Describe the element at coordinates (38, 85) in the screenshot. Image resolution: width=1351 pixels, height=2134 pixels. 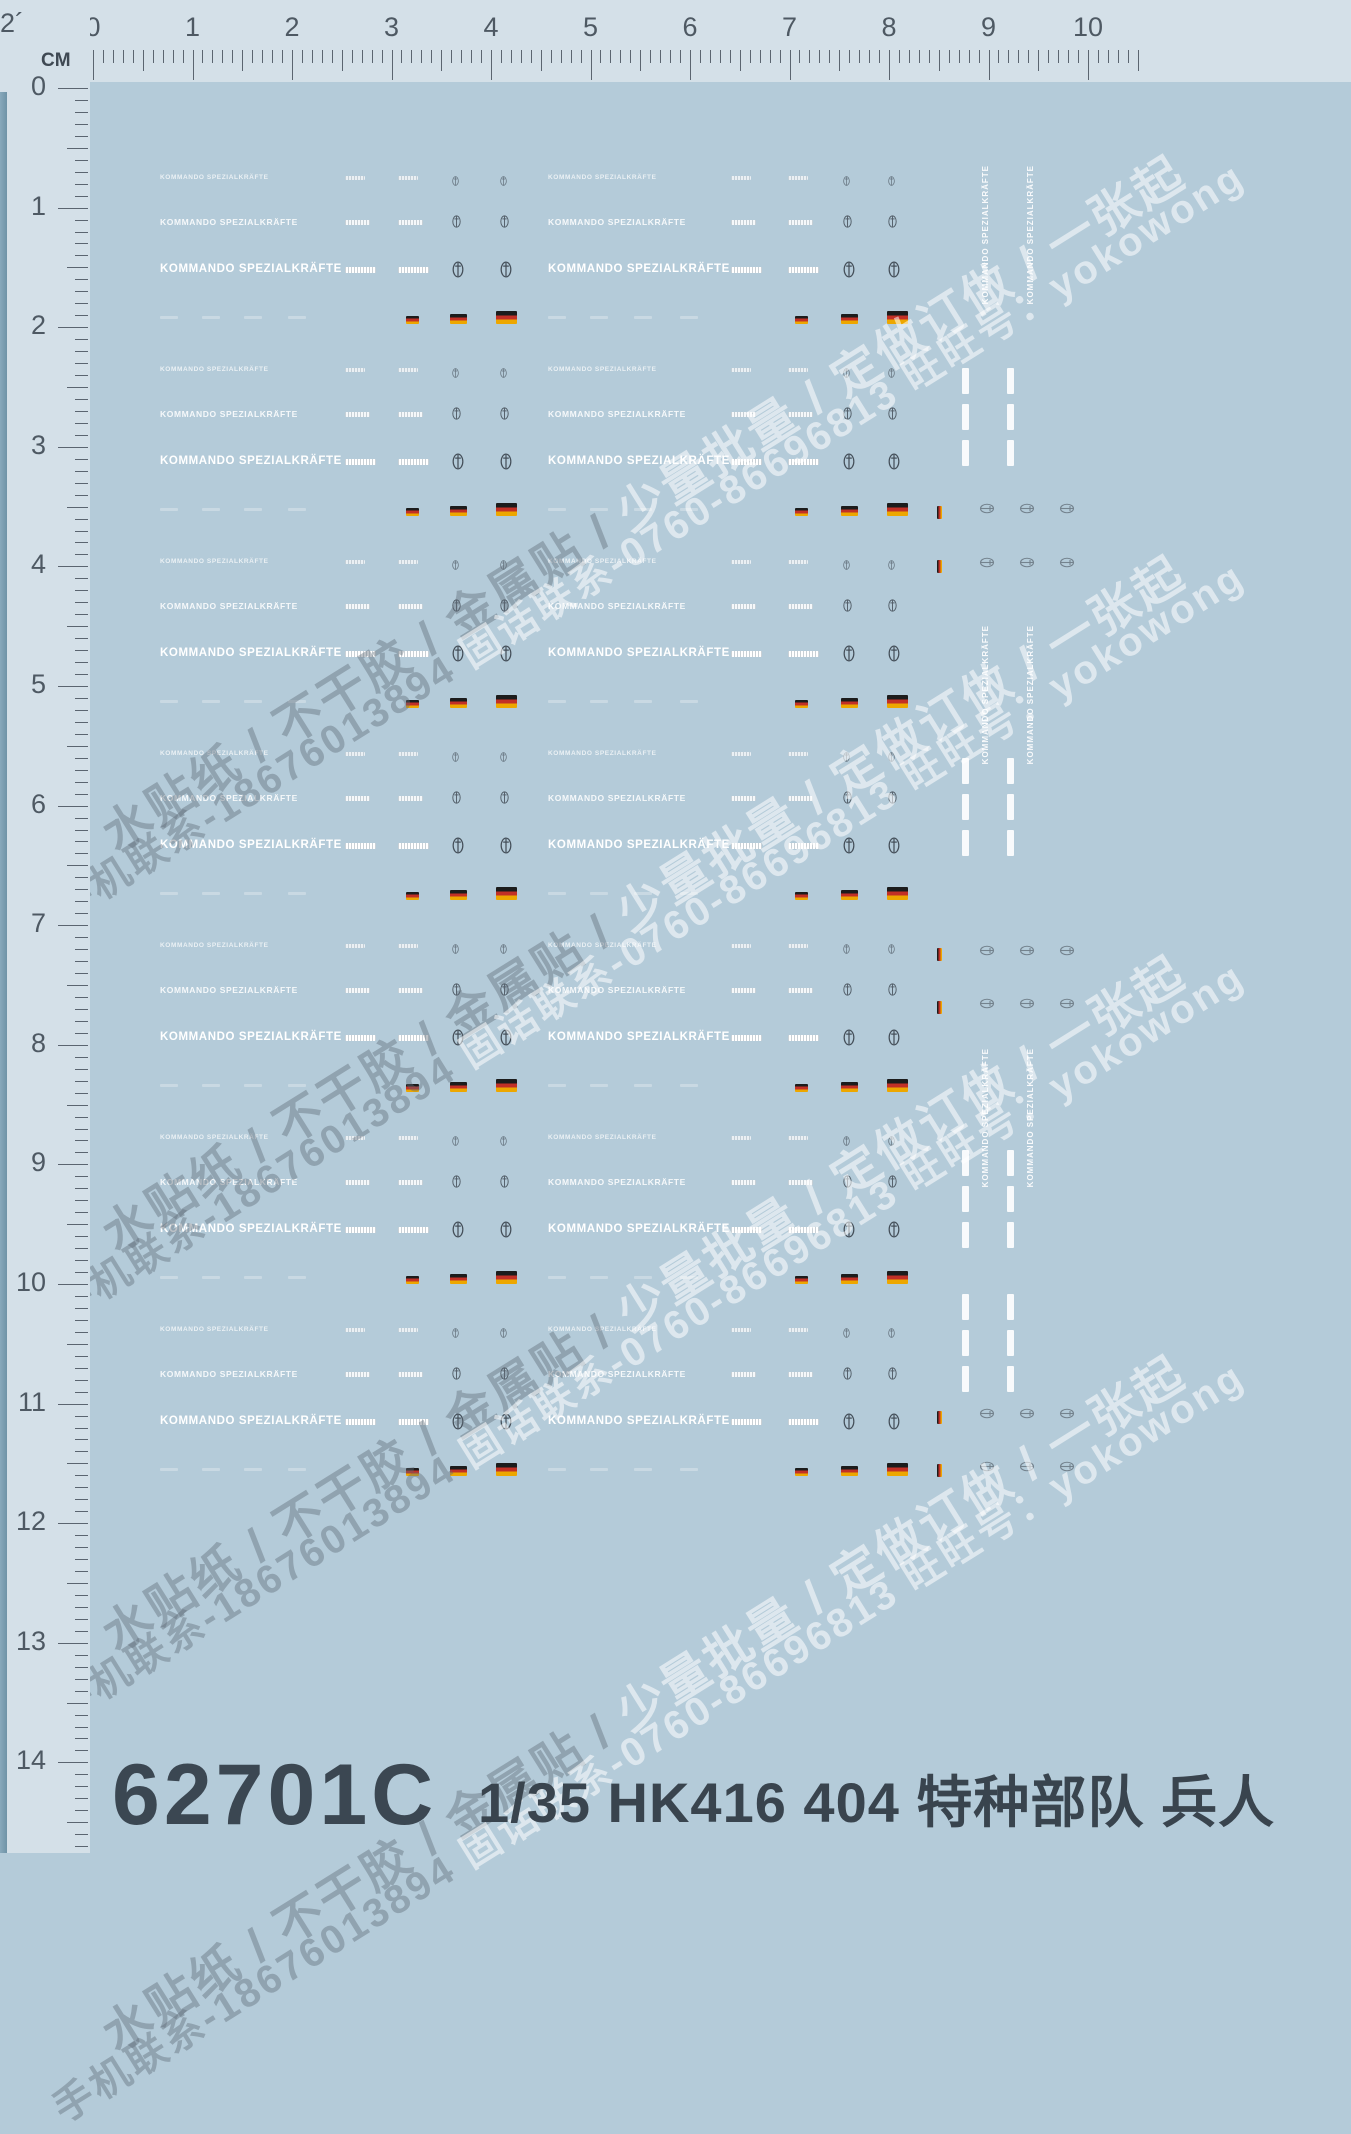
I see `ruler-number: 0` at that location.